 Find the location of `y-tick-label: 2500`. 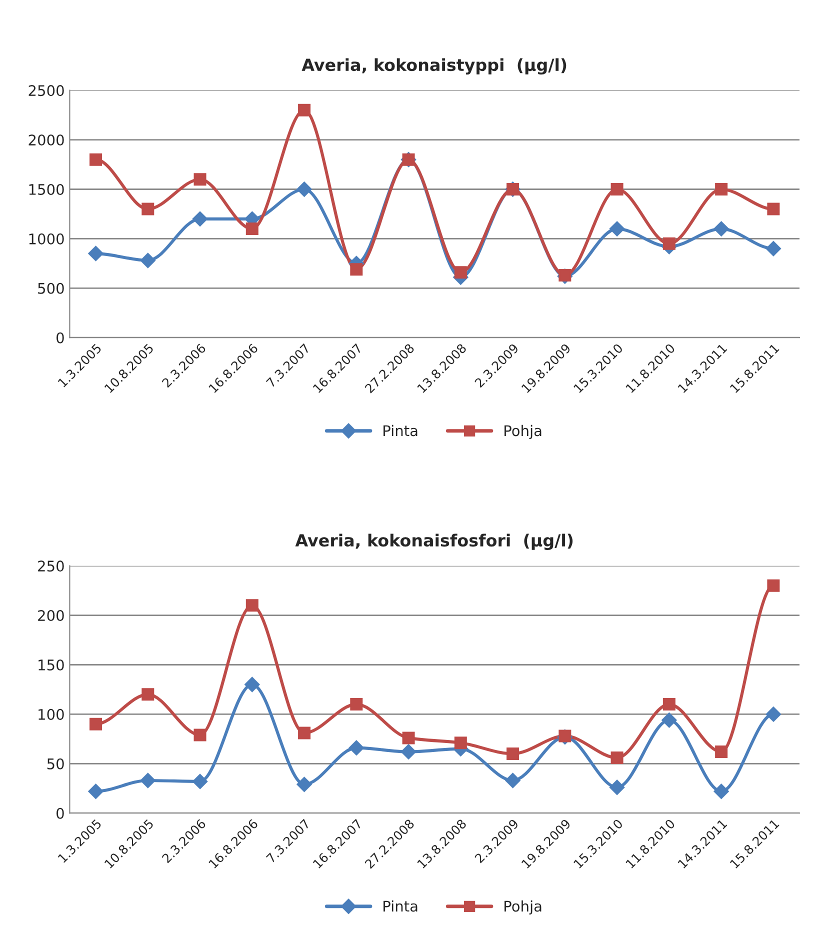

y-tick-label: 2500 is located at coordinates (46, 90).